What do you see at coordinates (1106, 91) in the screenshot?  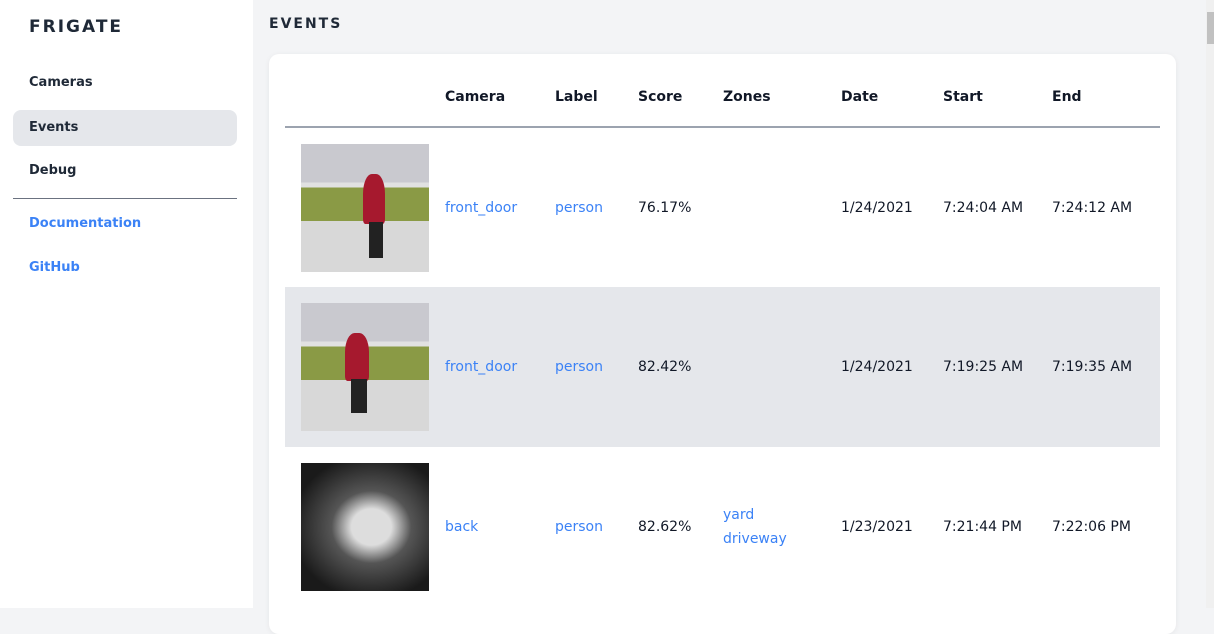 I see `header-end: End` at bounding box center [1106, 91].